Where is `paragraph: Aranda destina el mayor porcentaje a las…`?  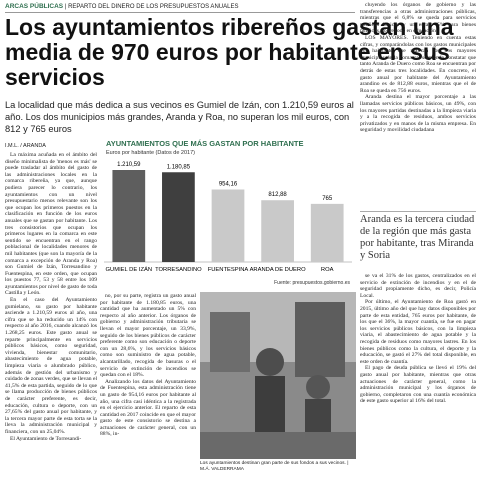
paragraph: Aranda destina el mayor porcentaje a las… is located at coordinates (418, 114).